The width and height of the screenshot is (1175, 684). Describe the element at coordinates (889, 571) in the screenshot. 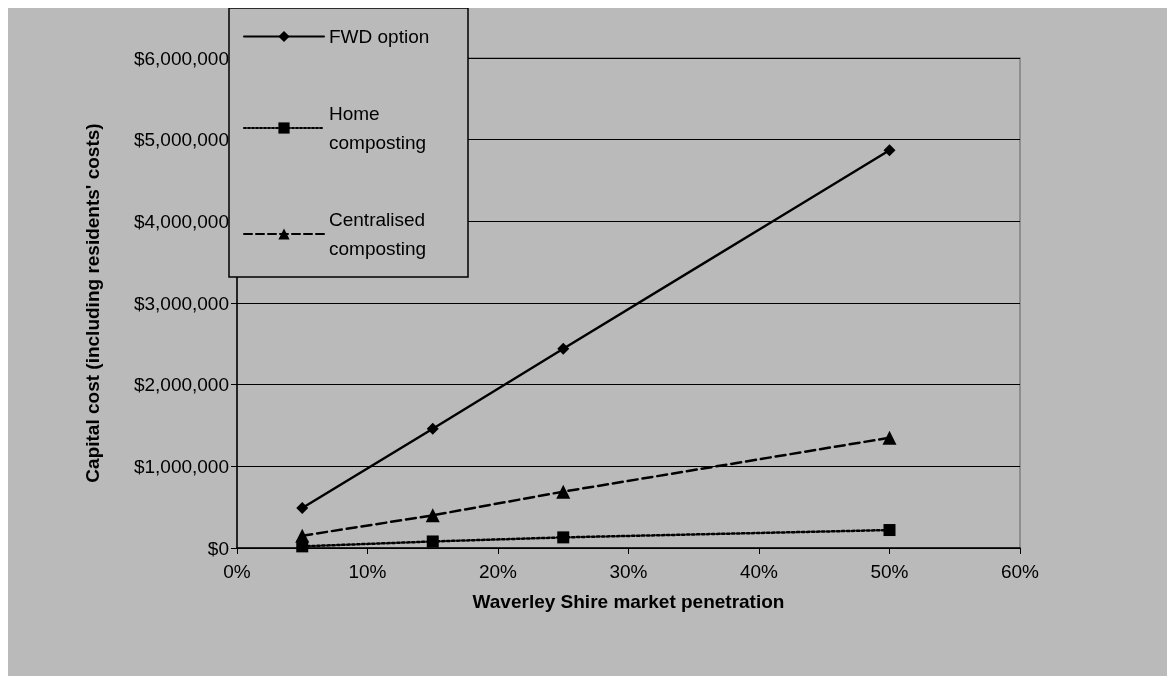

I see `x-tick-label: 50%` at that location.